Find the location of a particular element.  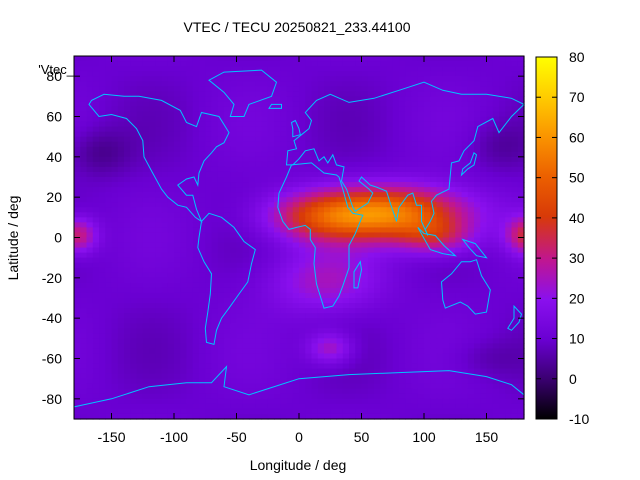

heatmap-cell-r16-c25 is located at coordinates (234, 139).